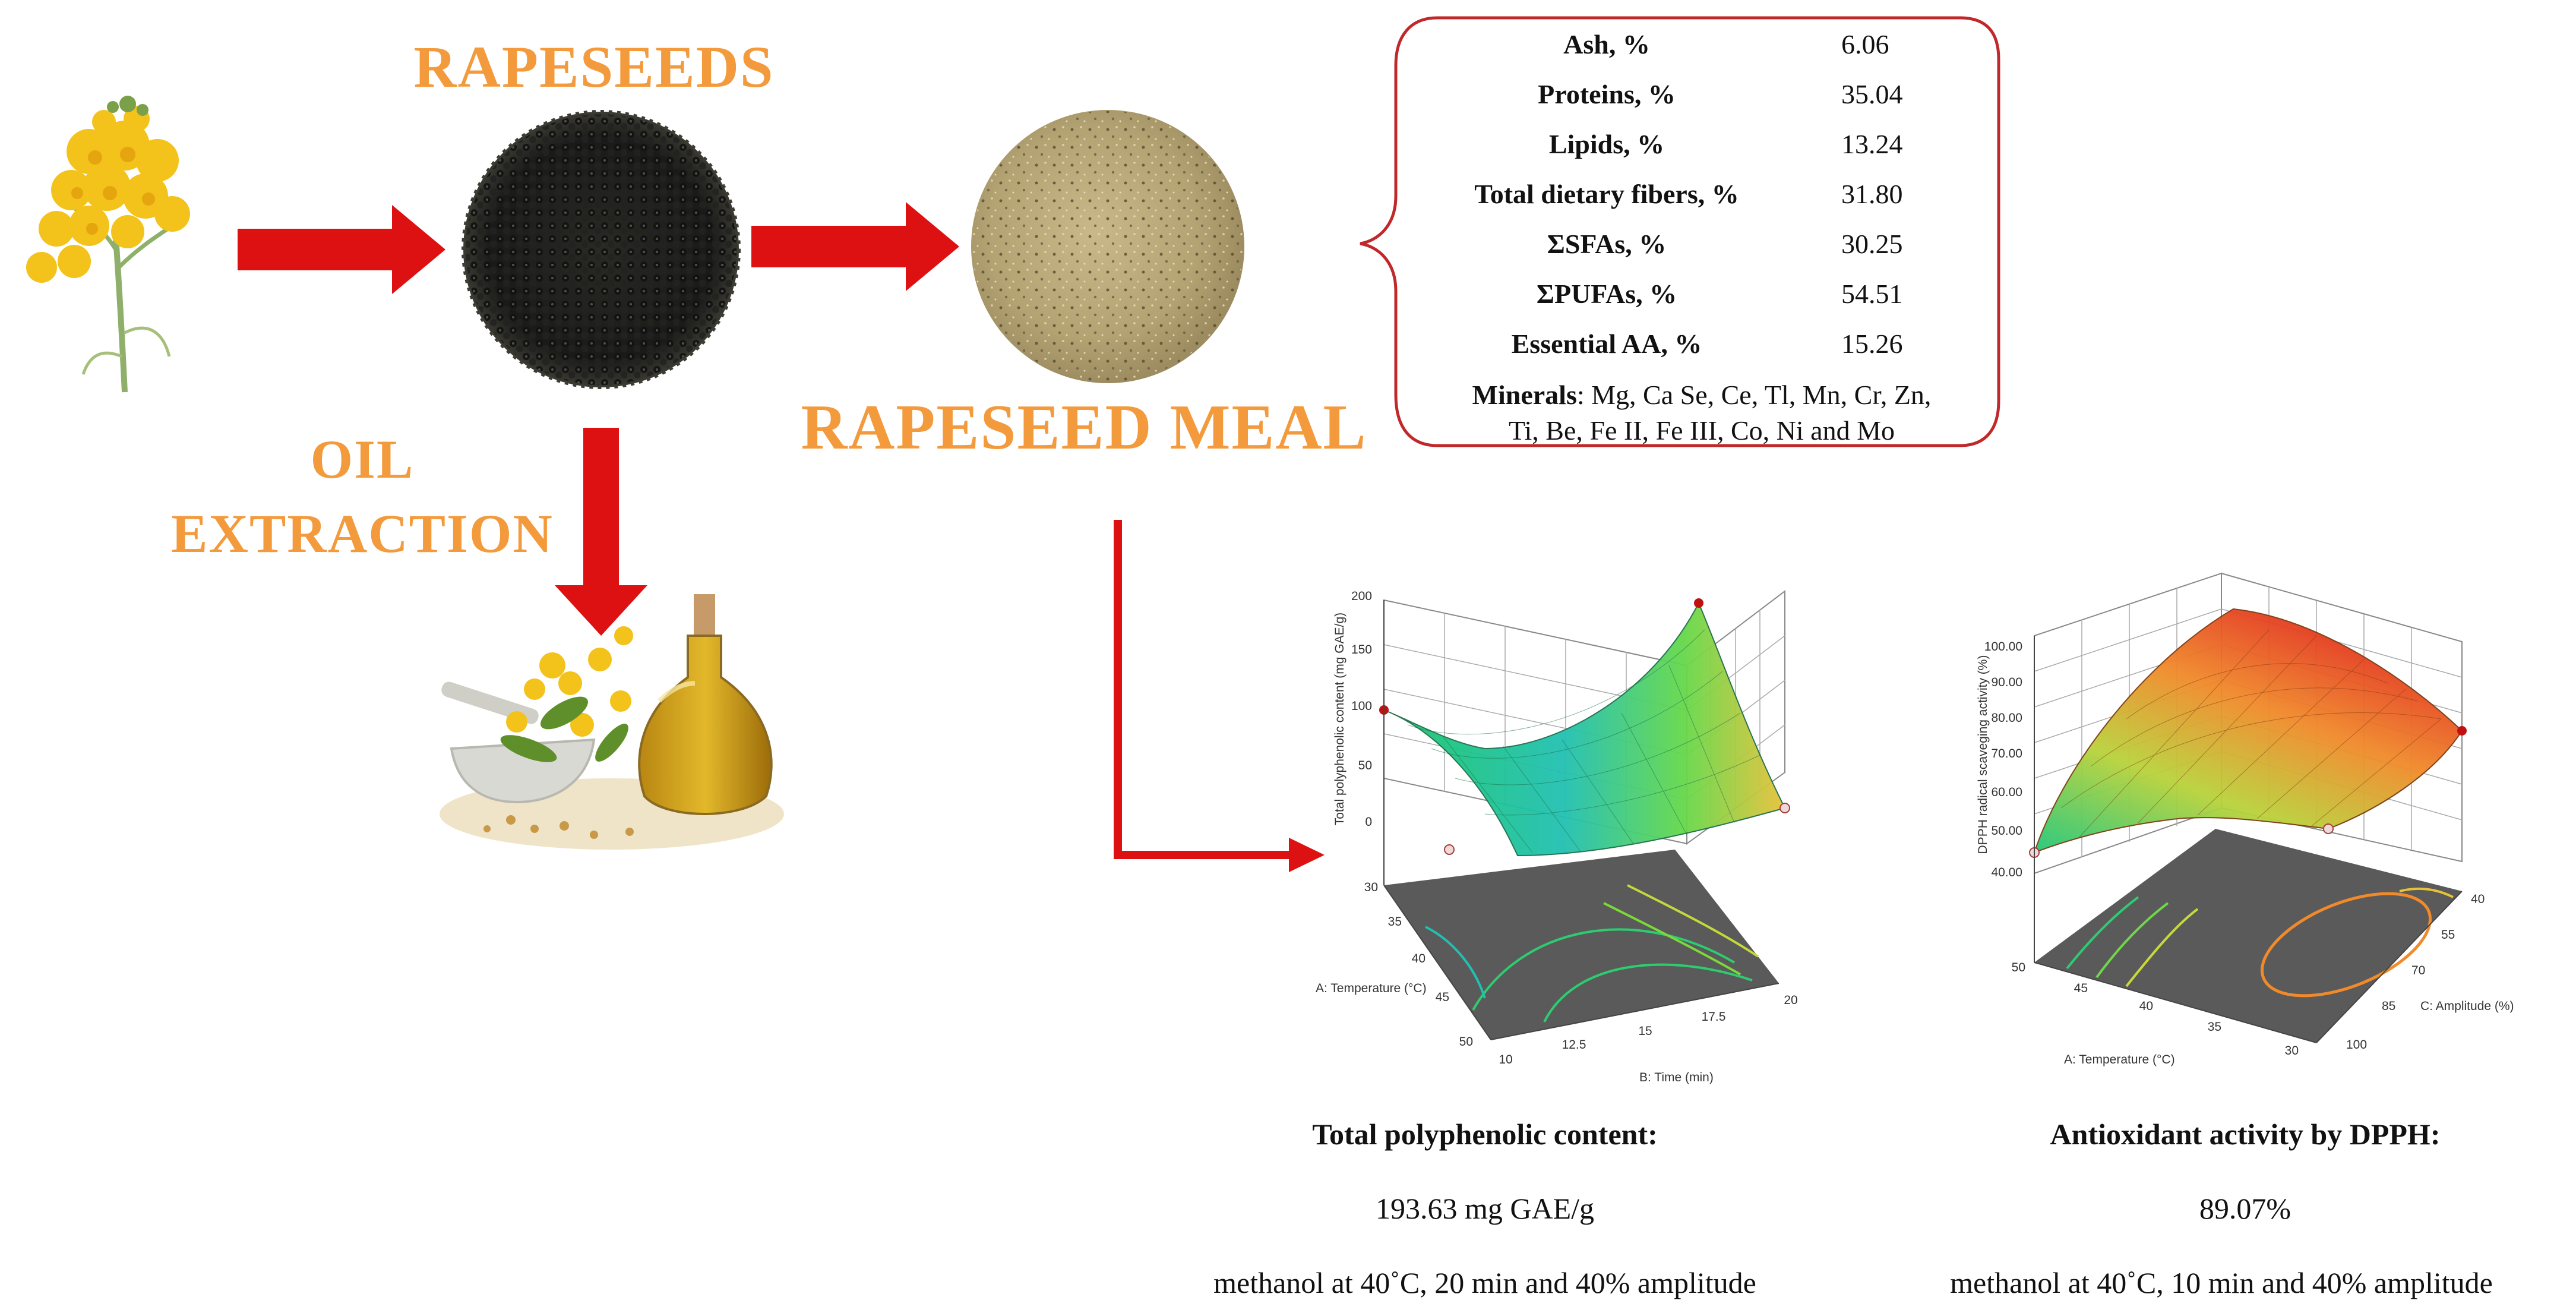  Describe the element at coordinates (2356, 1045) in the screenshot. I see `plot2-c-tick: 100` at that location.